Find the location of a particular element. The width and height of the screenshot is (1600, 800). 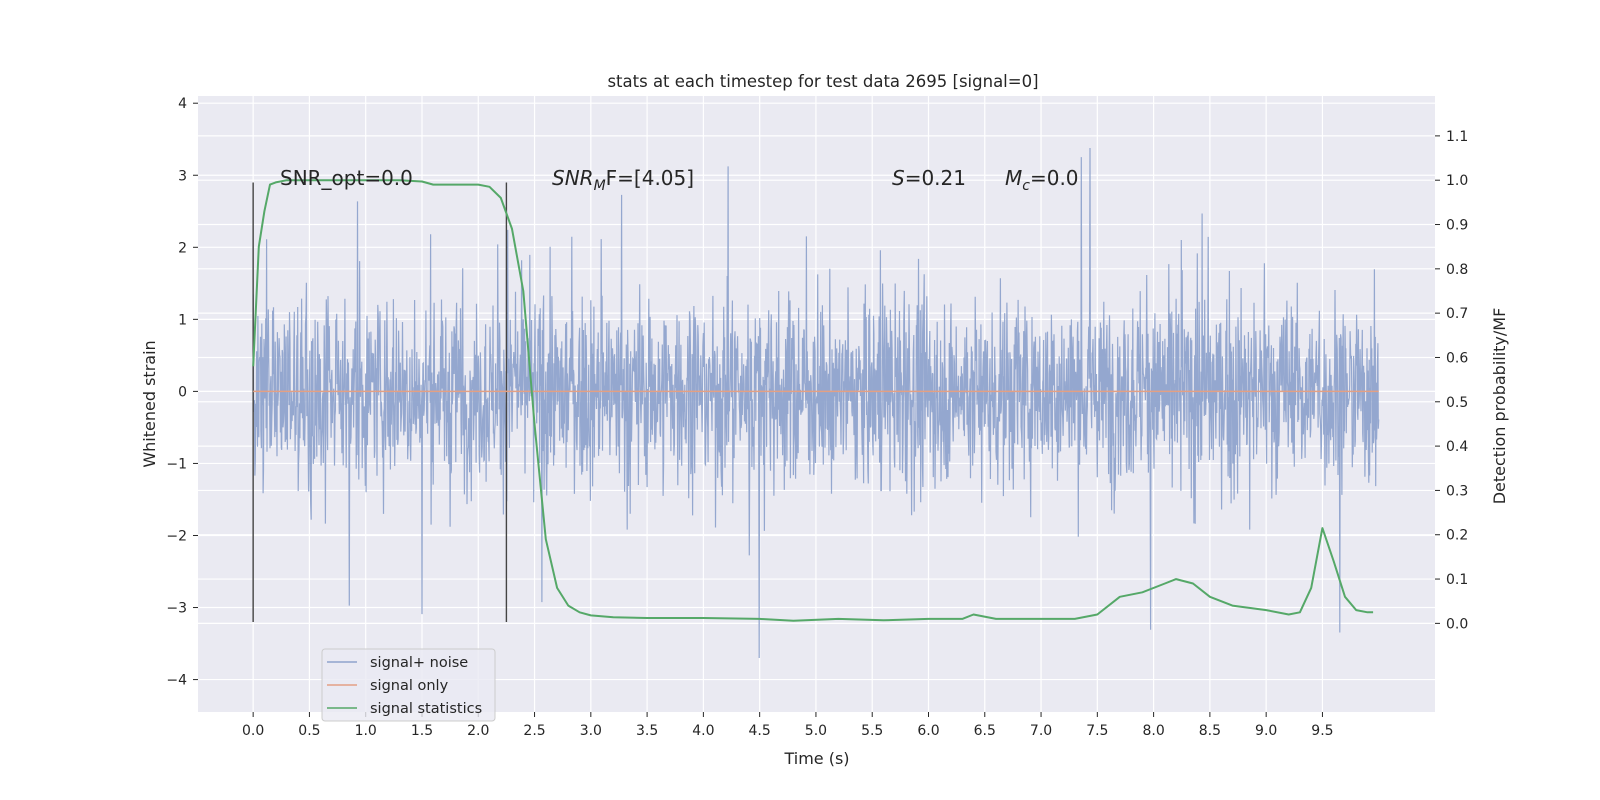

y-left-tick-label: 4 is located at coordinates (182, 104).